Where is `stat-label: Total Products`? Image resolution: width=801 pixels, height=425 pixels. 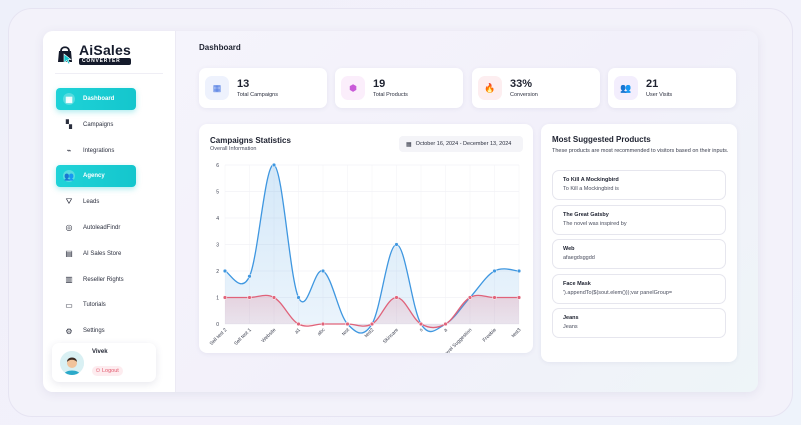
stat-label: Total Products is located at coordinates (390, 94).